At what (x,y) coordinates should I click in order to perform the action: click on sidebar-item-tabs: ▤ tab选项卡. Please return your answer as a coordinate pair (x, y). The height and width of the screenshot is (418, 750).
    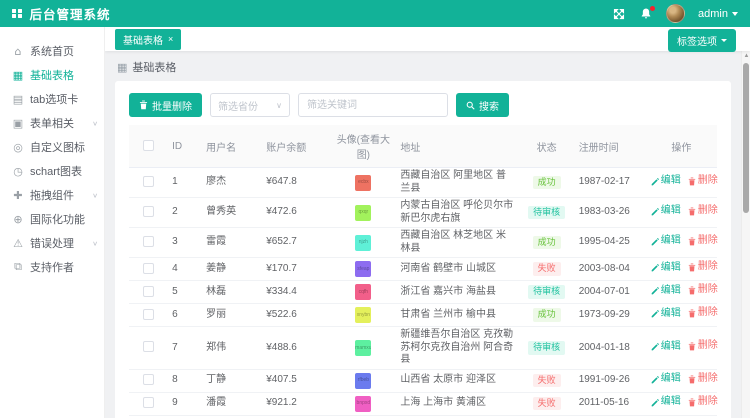
    Looking at the image, I should click on (52, 99).